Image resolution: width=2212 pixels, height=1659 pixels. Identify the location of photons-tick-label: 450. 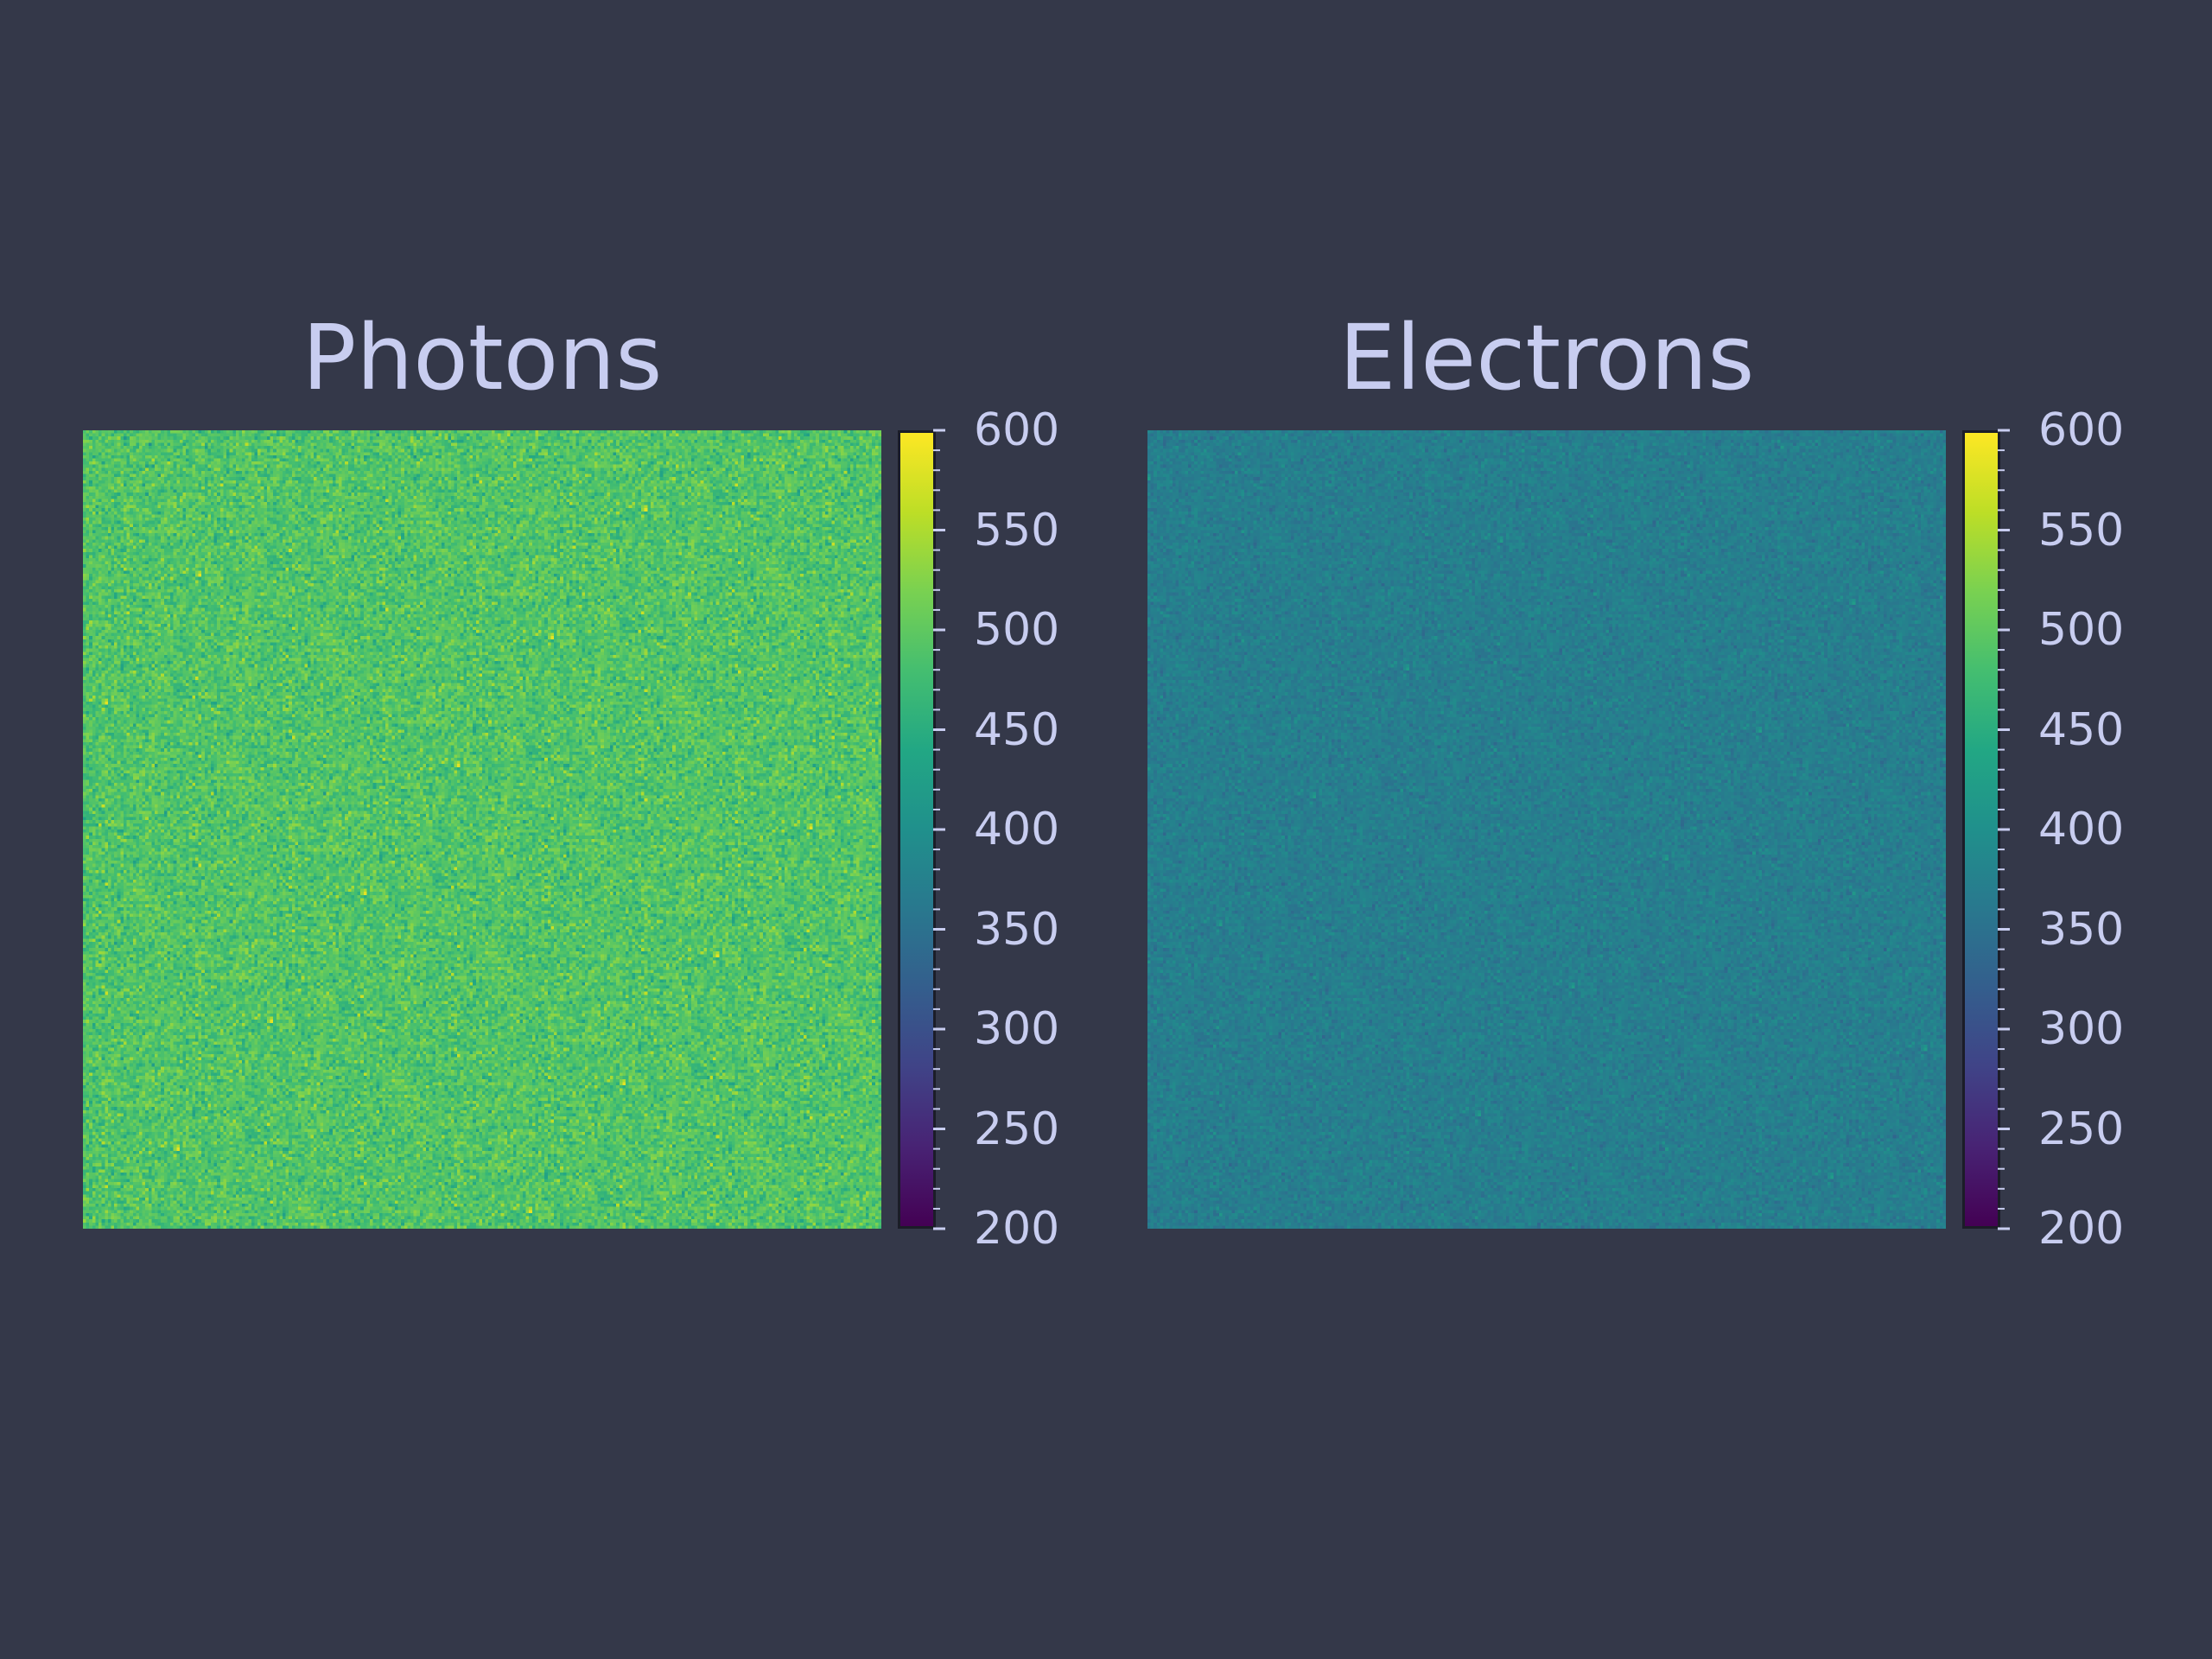
(1017, 729).